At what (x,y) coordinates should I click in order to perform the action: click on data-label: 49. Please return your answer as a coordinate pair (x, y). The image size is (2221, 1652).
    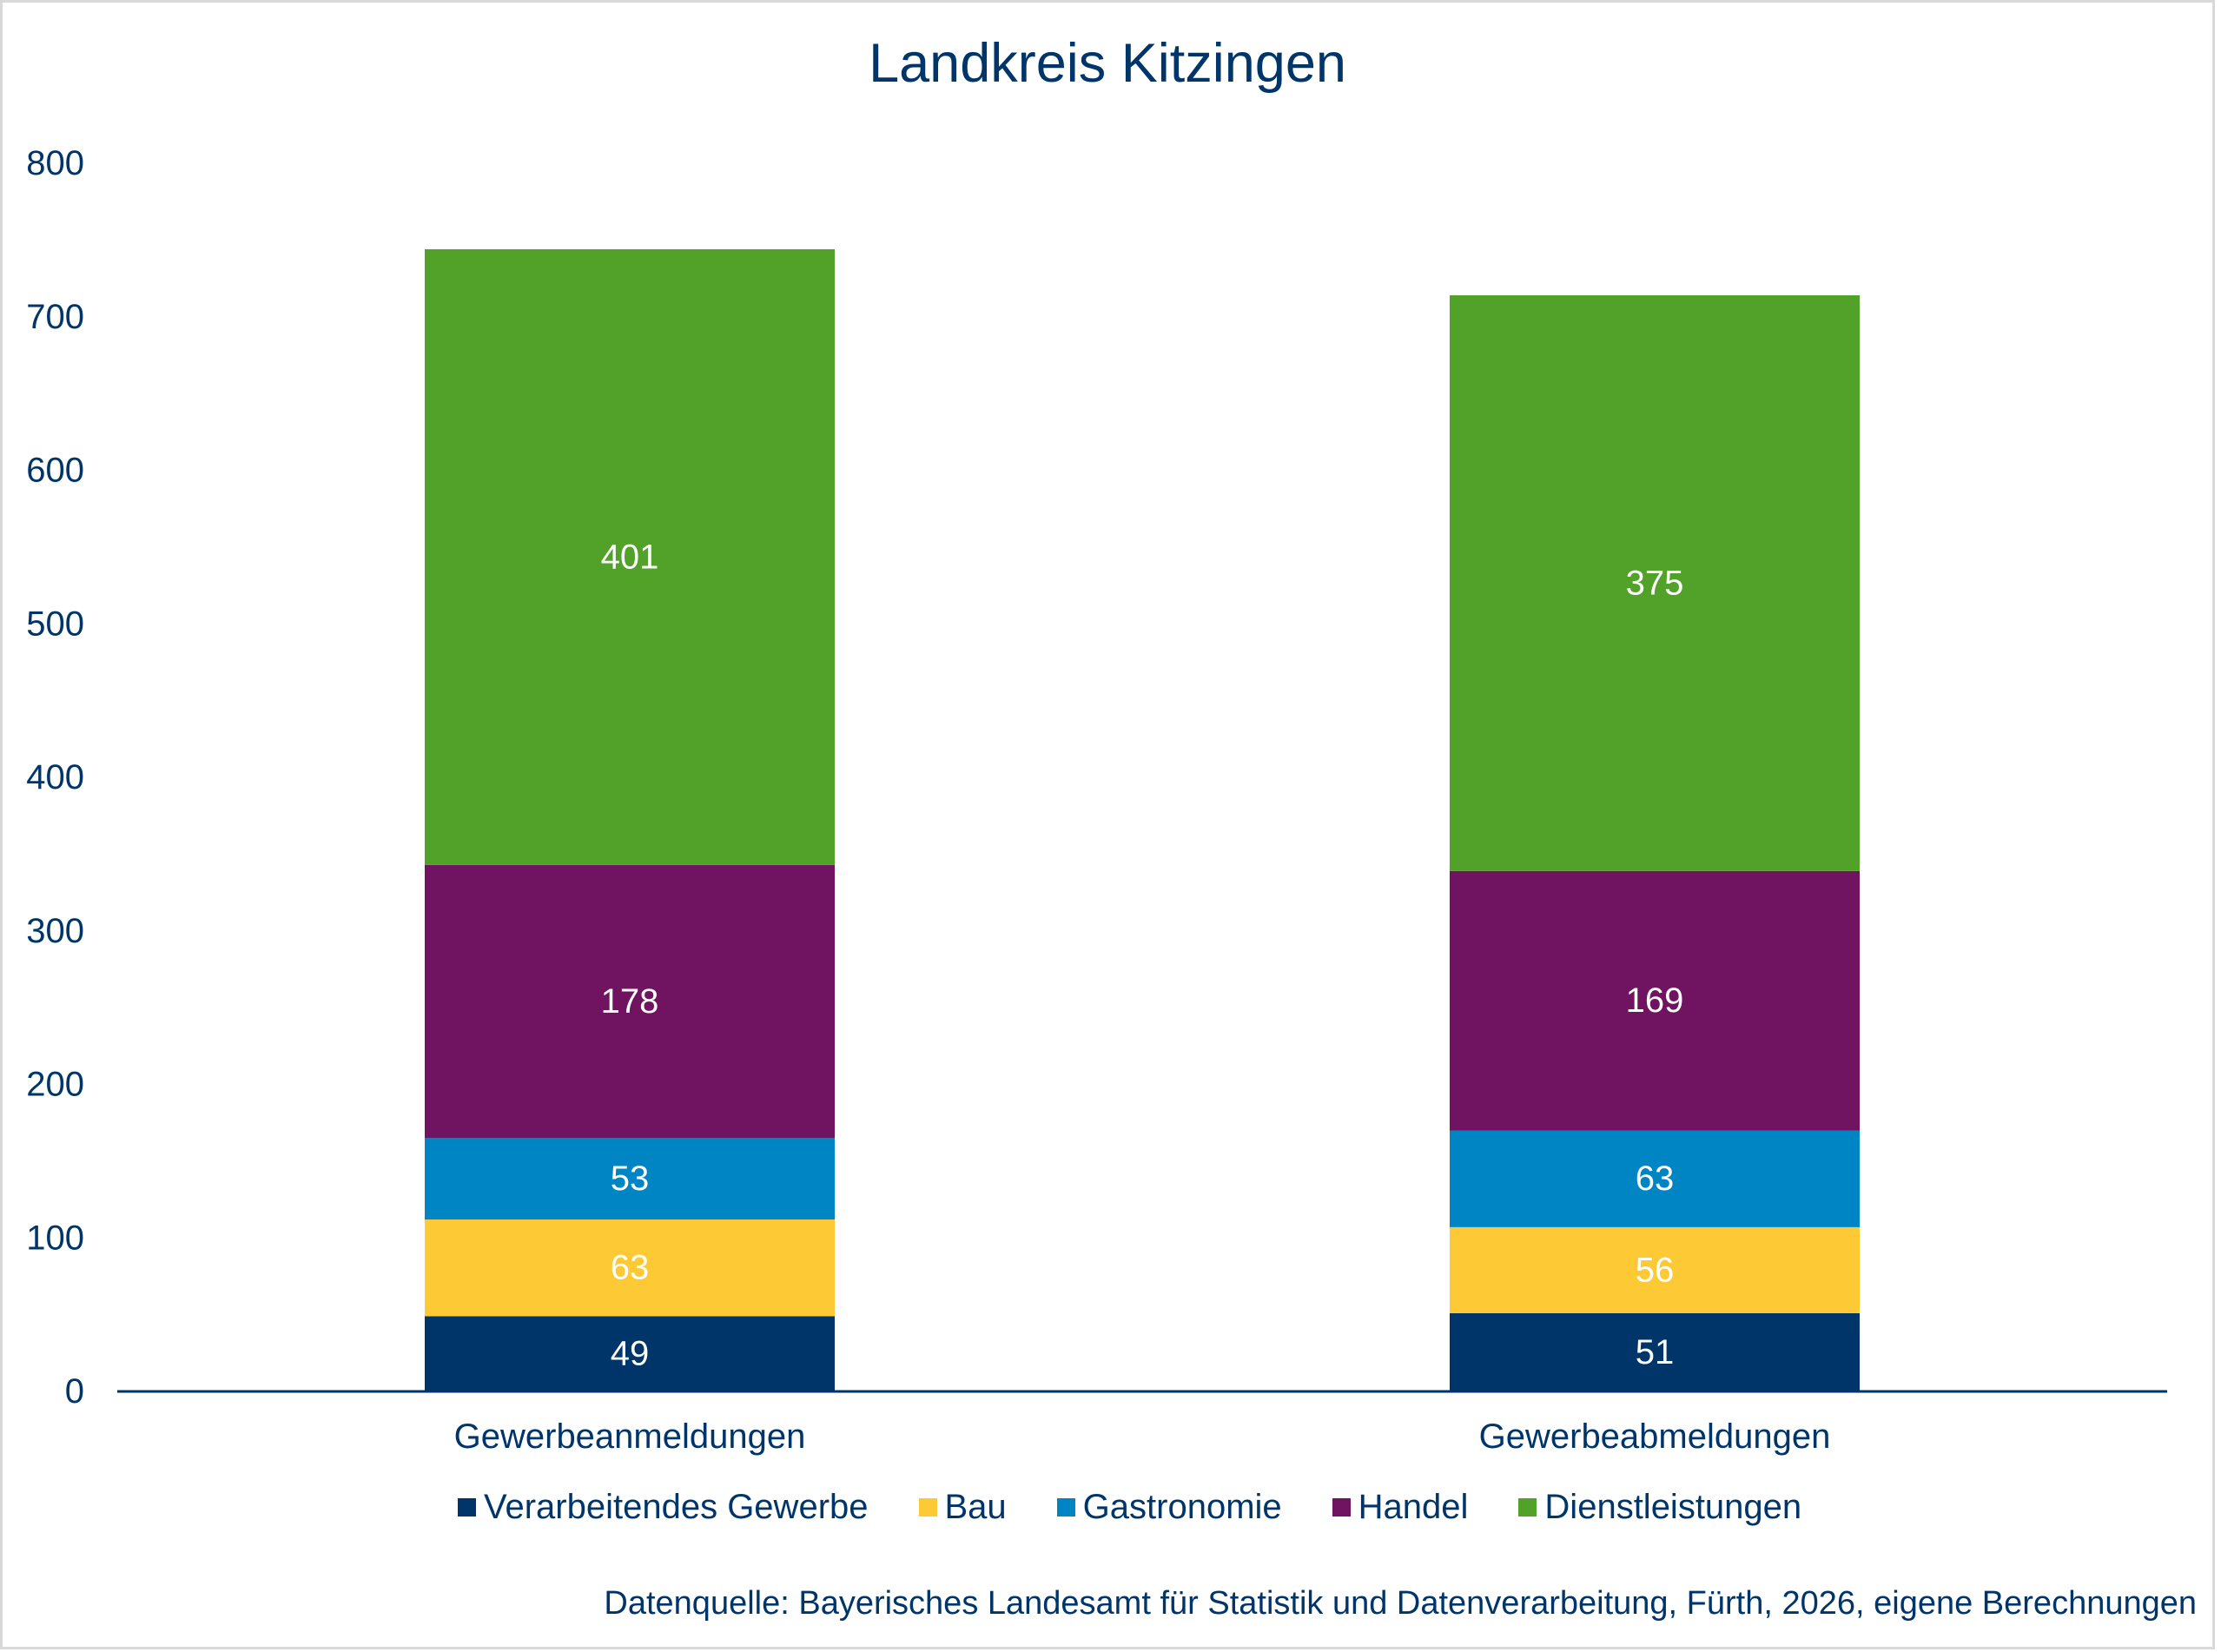
    Looking at the image, I should click on (630, 1354).